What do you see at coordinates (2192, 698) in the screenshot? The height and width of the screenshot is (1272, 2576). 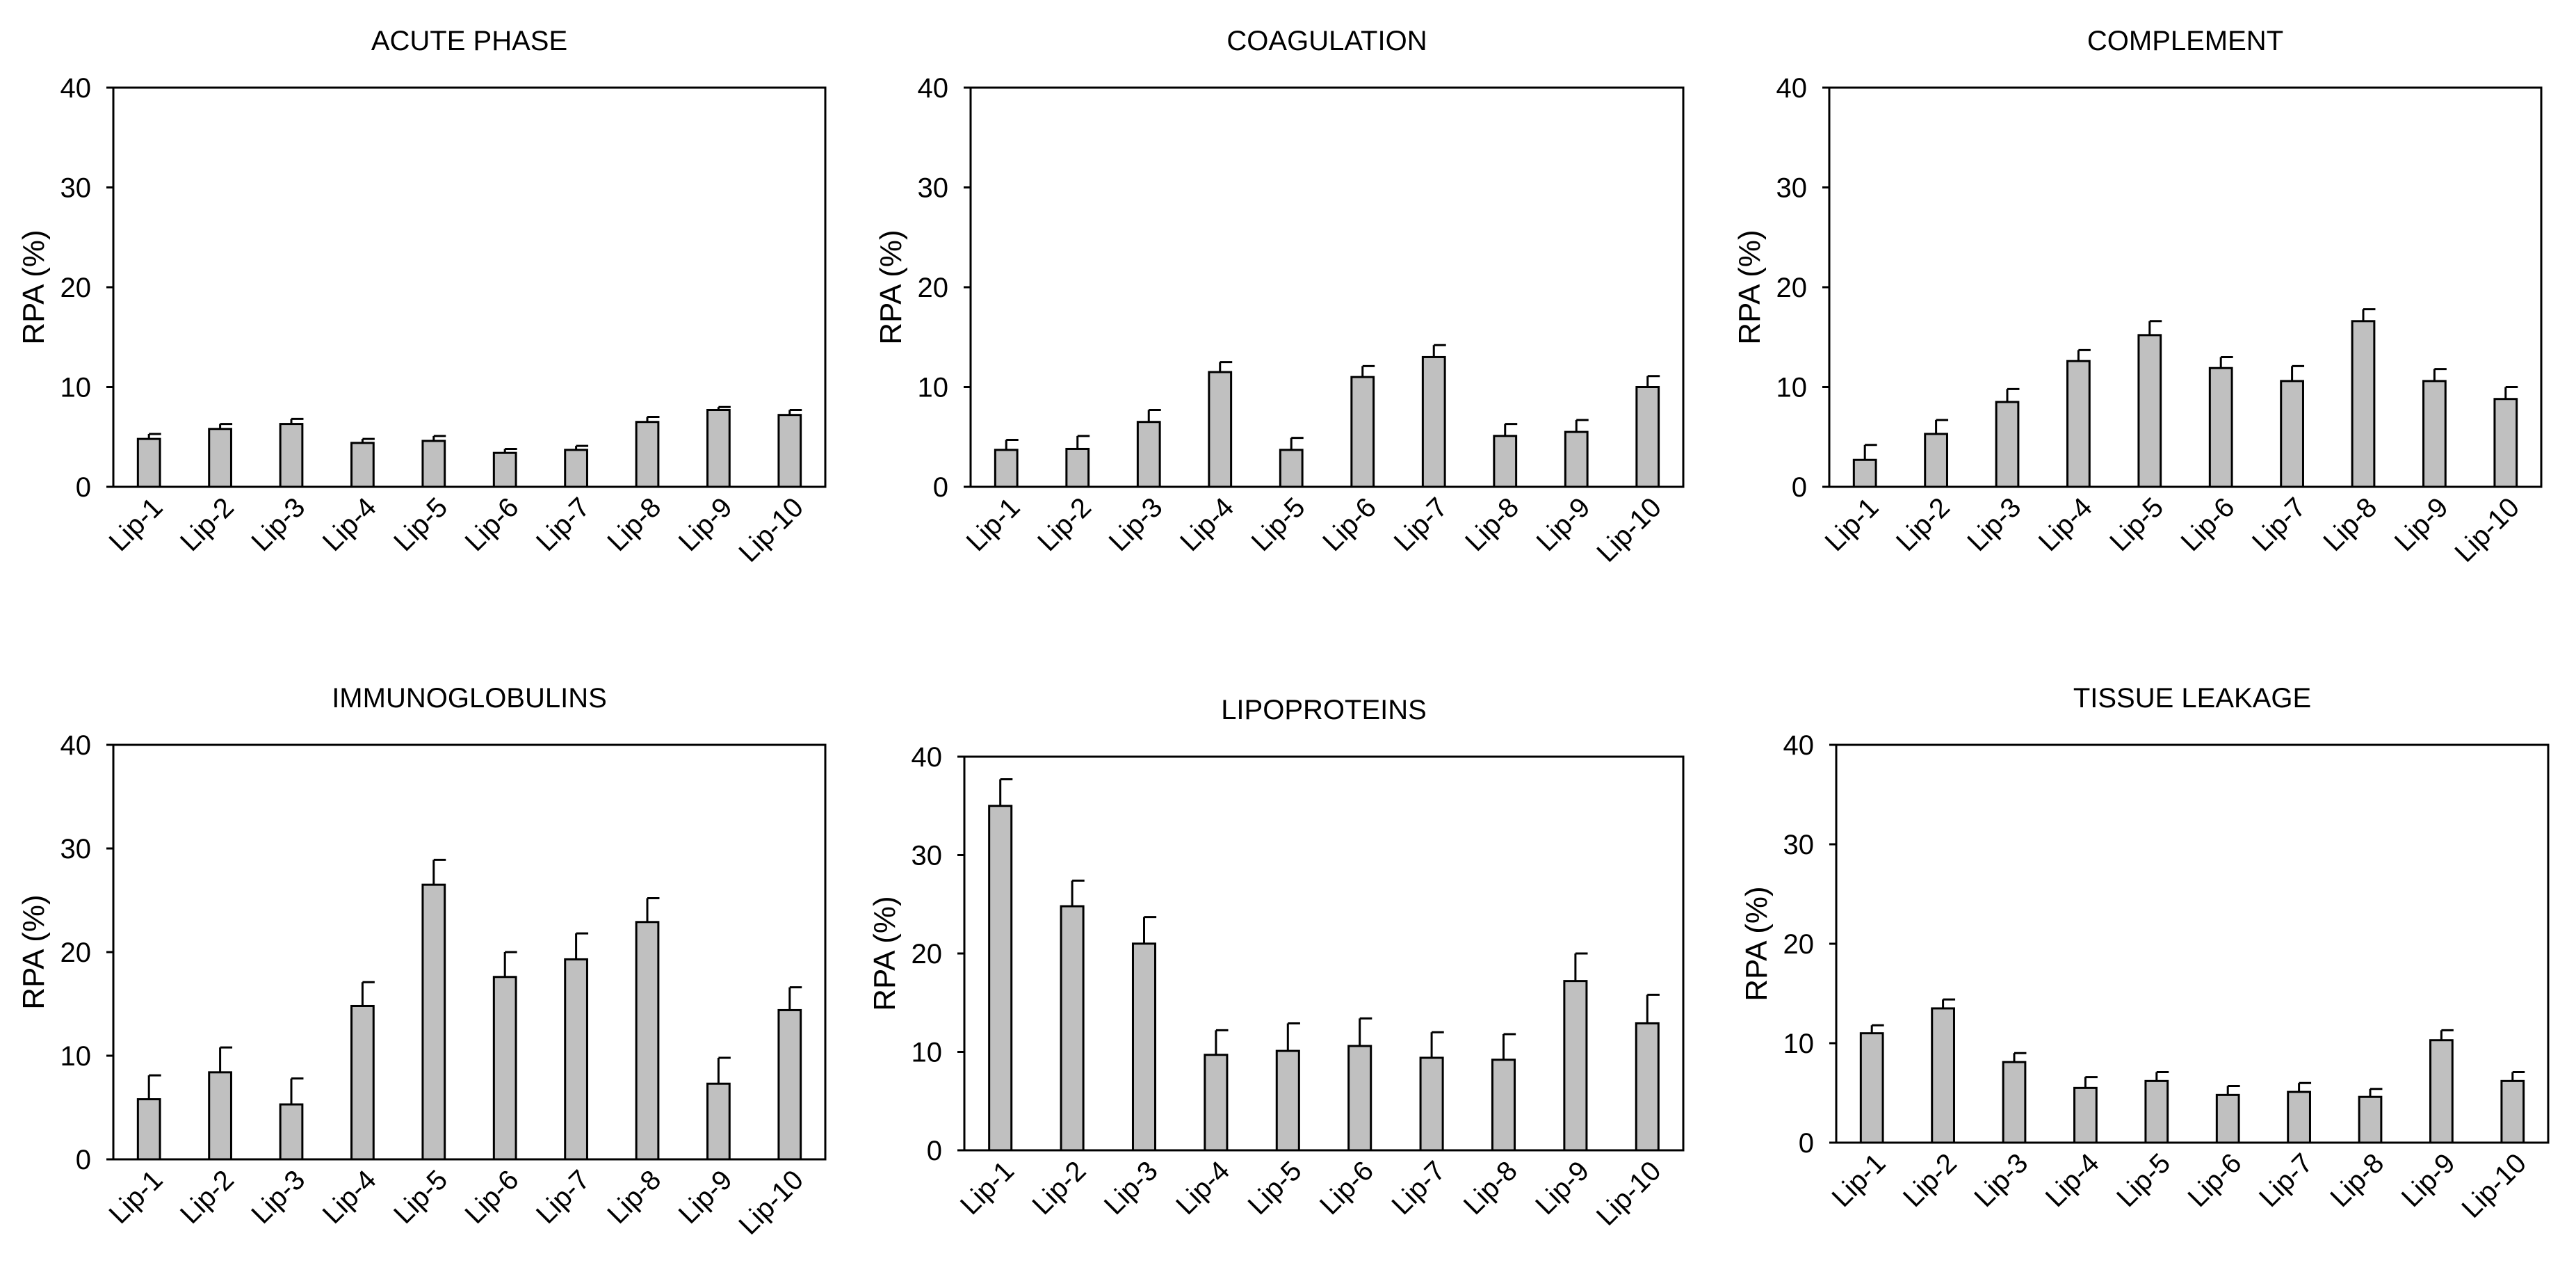 I see `chart-title-tissue-leakage: TISSUE LEAKAGE` at bounding box center [2192, 698].